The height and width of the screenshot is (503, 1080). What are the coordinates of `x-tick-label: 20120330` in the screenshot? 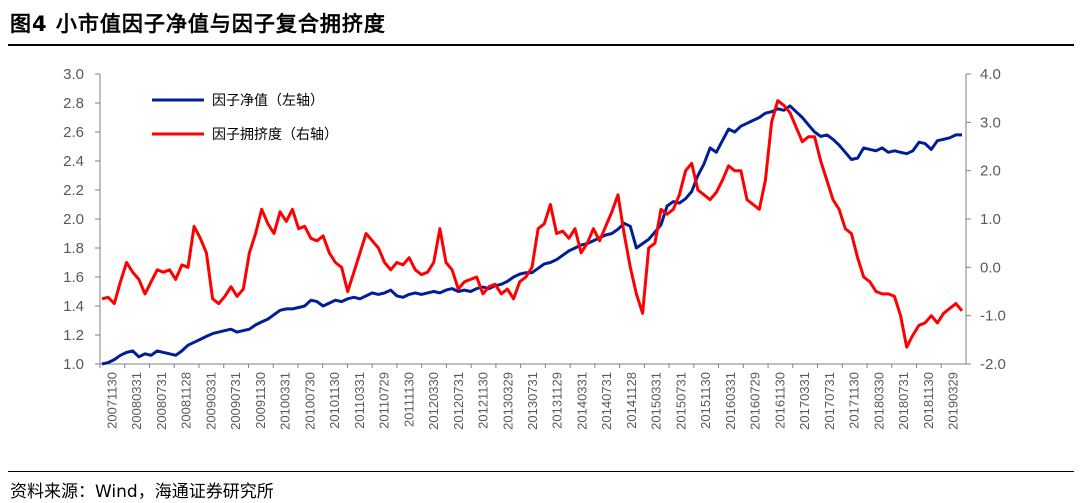 It's located at (433, 401).